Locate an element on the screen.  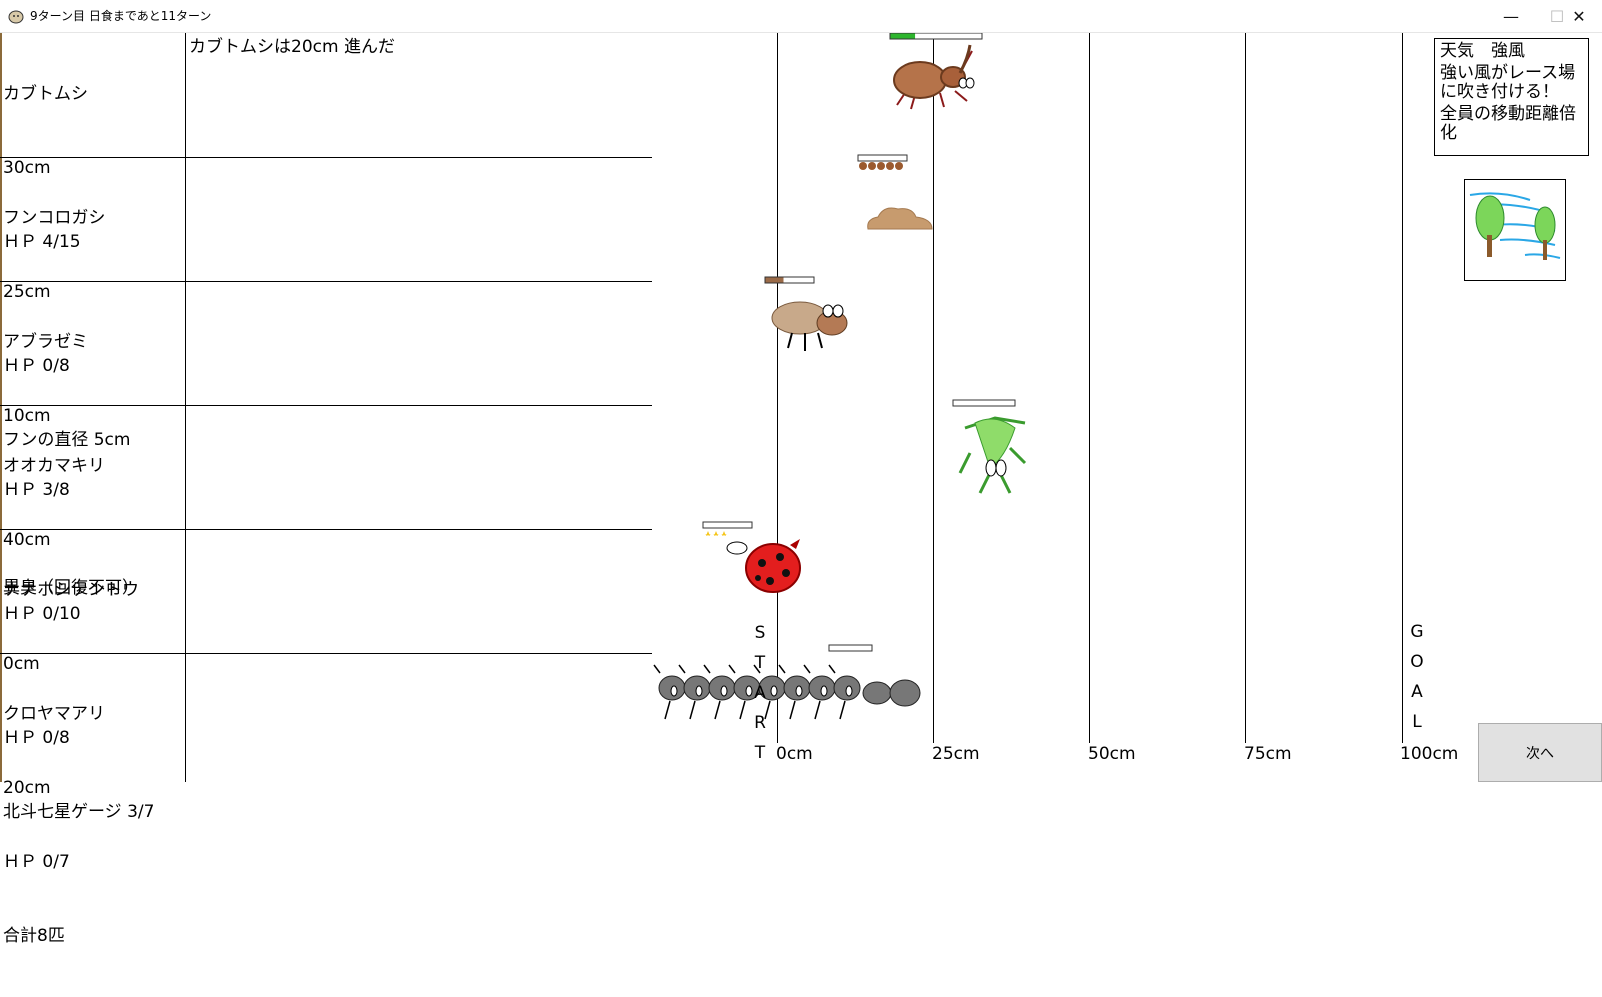
insect-hp: ＨＰ 4/15 is located at coordinates (42, 241).